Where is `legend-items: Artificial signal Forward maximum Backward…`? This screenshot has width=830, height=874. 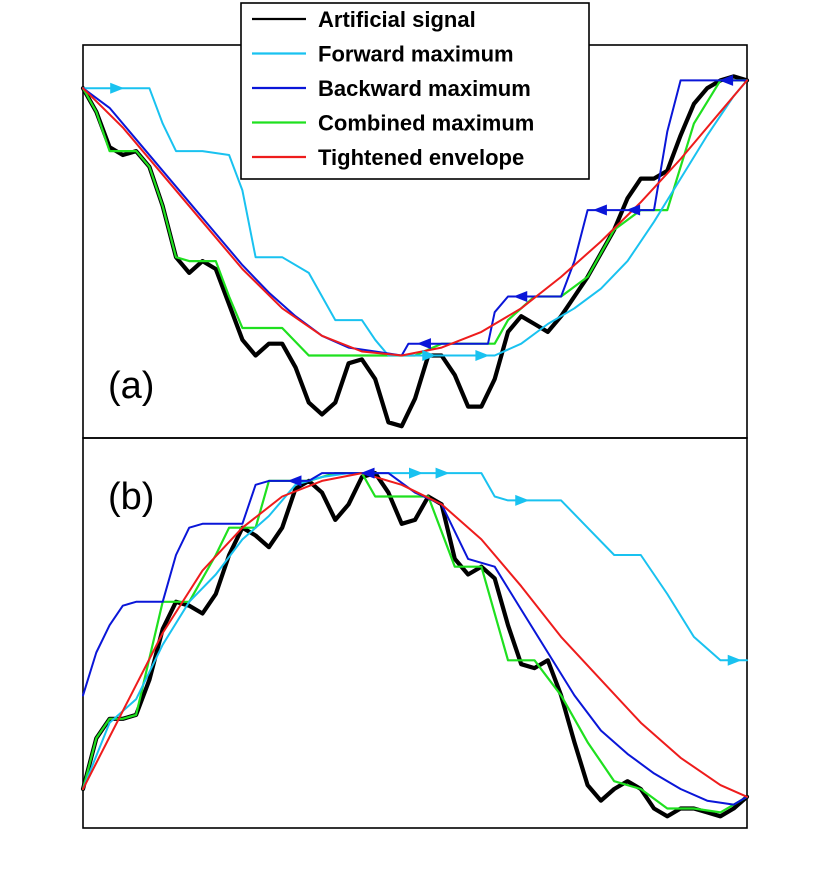 legend-items: Artificial signal Forward maximum Backward… is located at coordinates (393, 88).